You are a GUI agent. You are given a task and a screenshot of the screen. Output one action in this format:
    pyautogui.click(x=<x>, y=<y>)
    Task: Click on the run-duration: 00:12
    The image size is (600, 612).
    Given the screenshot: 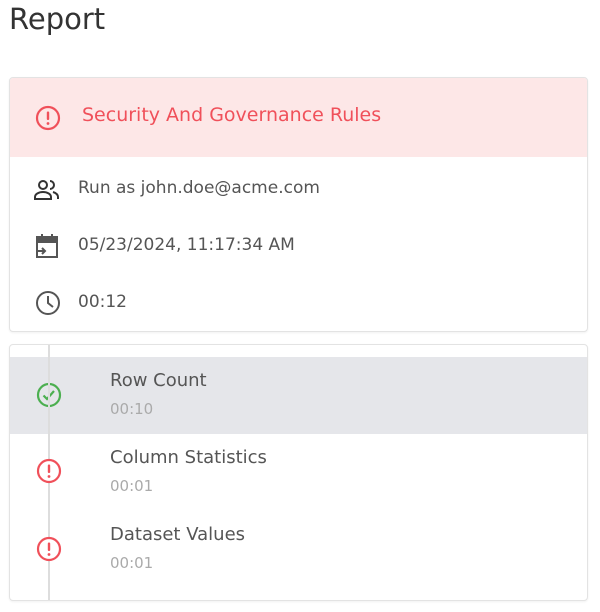 What is the action you would take?
    pyautogui.click(x=102, y=302)
    